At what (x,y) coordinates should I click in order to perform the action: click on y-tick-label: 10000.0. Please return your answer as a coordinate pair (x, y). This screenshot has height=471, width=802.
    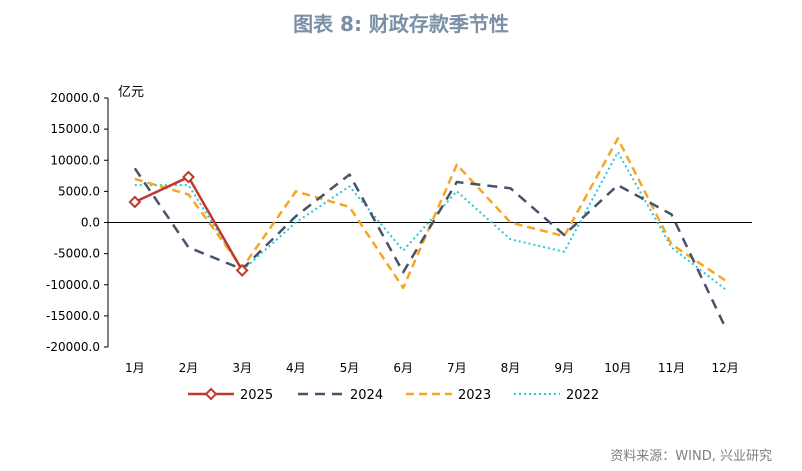
    Looking at the image, I should click on (75, 160).